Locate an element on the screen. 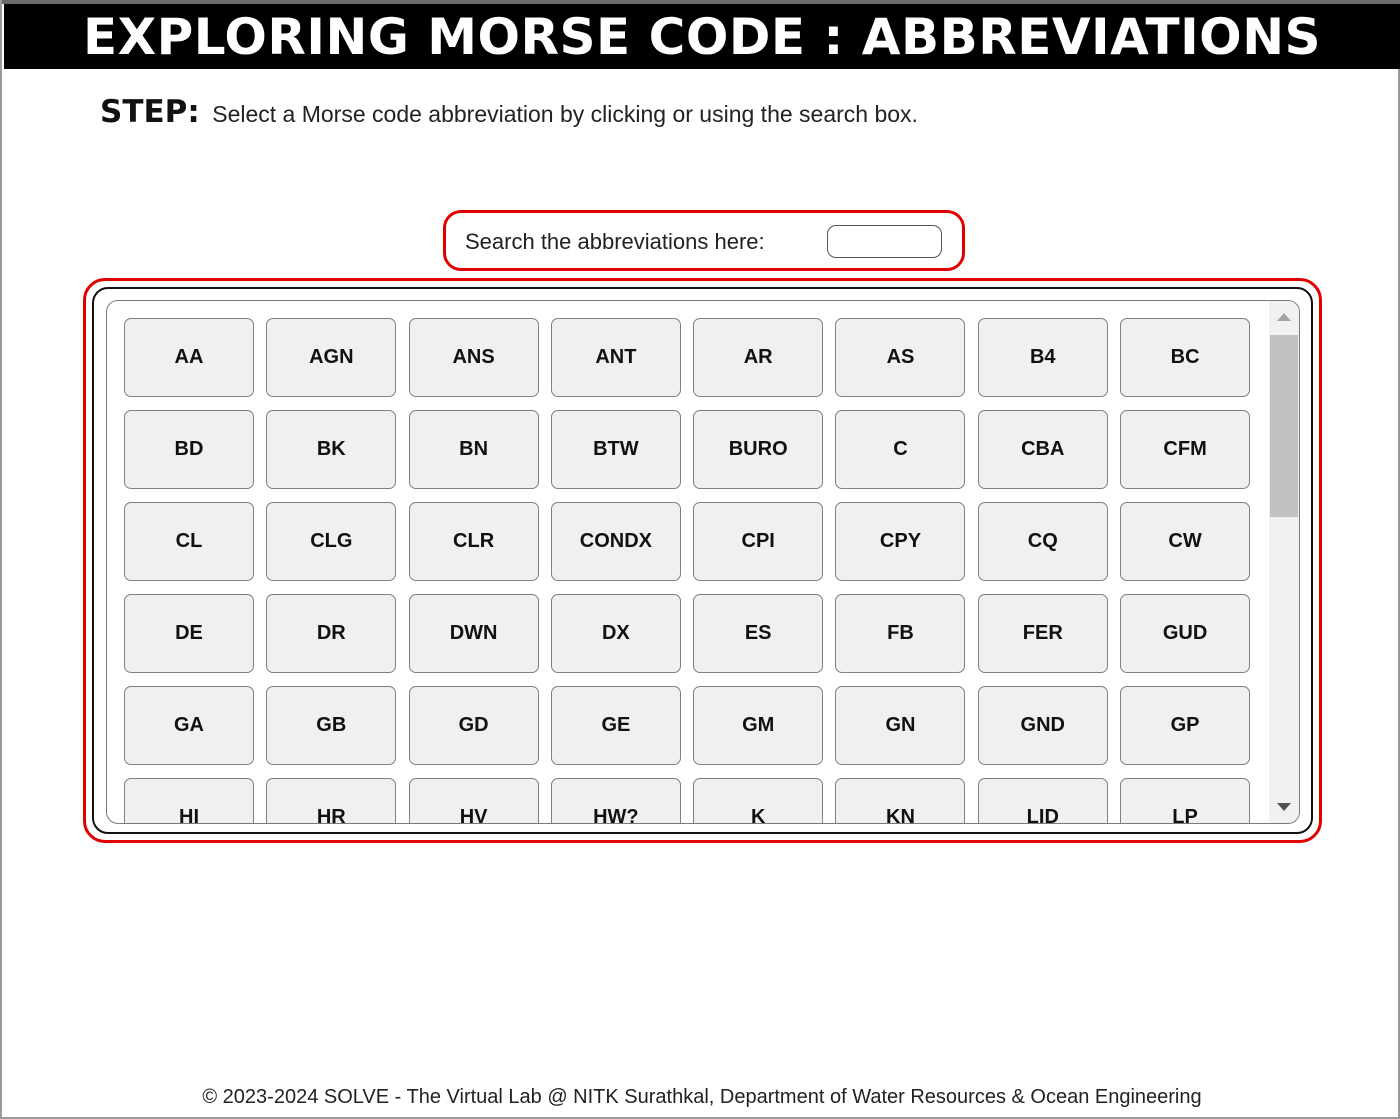 The width and height of the screenshot is (1400, 1119). abbreviation-button: GN is located at coordinates (900, 725).